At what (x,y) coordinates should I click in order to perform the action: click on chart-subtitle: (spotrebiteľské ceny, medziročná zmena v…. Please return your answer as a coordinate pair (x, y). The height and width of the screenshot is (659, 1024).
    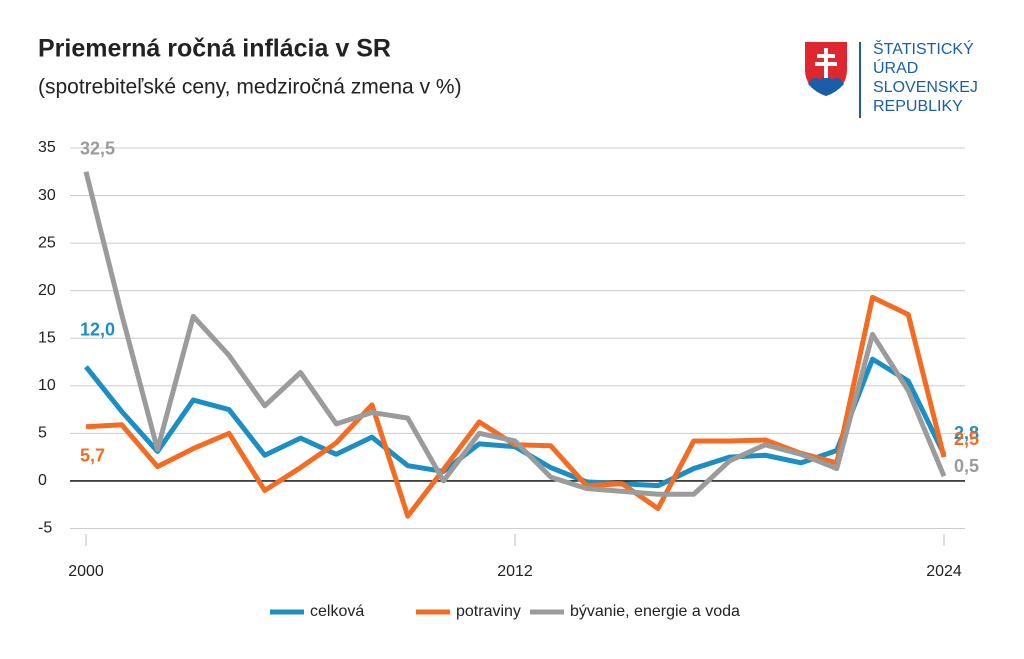
    Looking at the image, I should click on (250, 87).